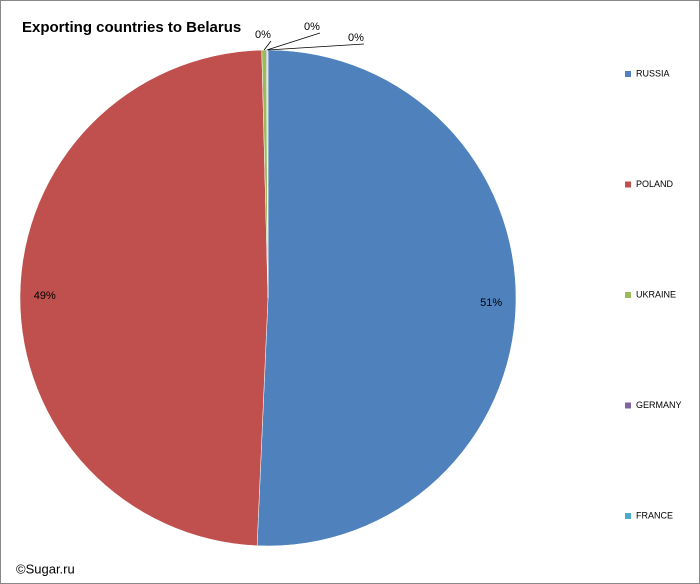  Describe the element at coordinates (656, 294) in the screenshot. I see `legend-label: UKRAINE` at that location.